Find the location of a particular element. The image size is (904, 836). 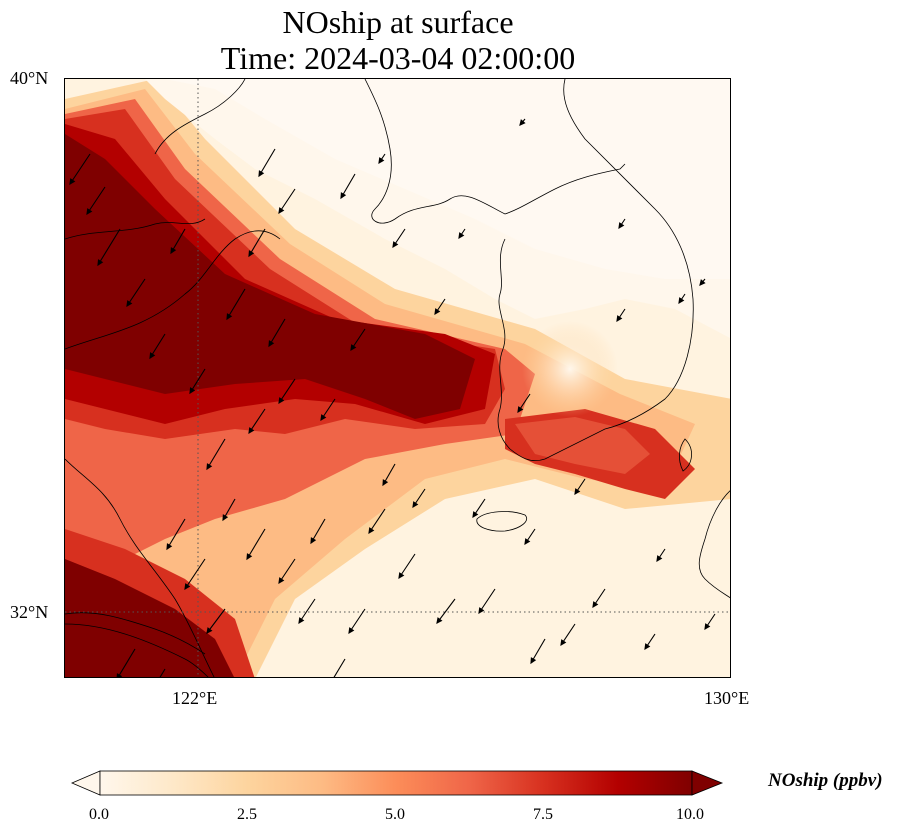

colorbar is located at coordinates (397, 783).